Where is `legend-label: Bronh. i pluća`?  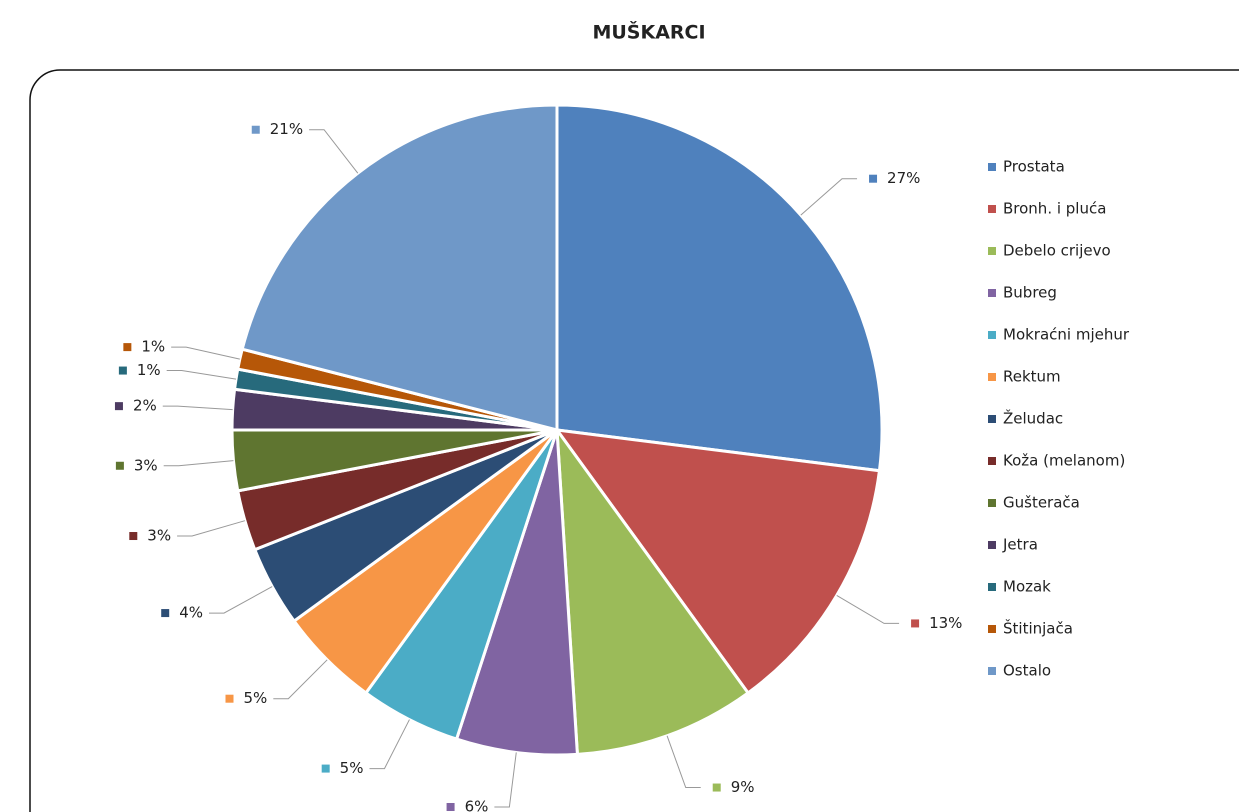
legend-label: Bronh. i pluća is located at coordinates (1054, 209).